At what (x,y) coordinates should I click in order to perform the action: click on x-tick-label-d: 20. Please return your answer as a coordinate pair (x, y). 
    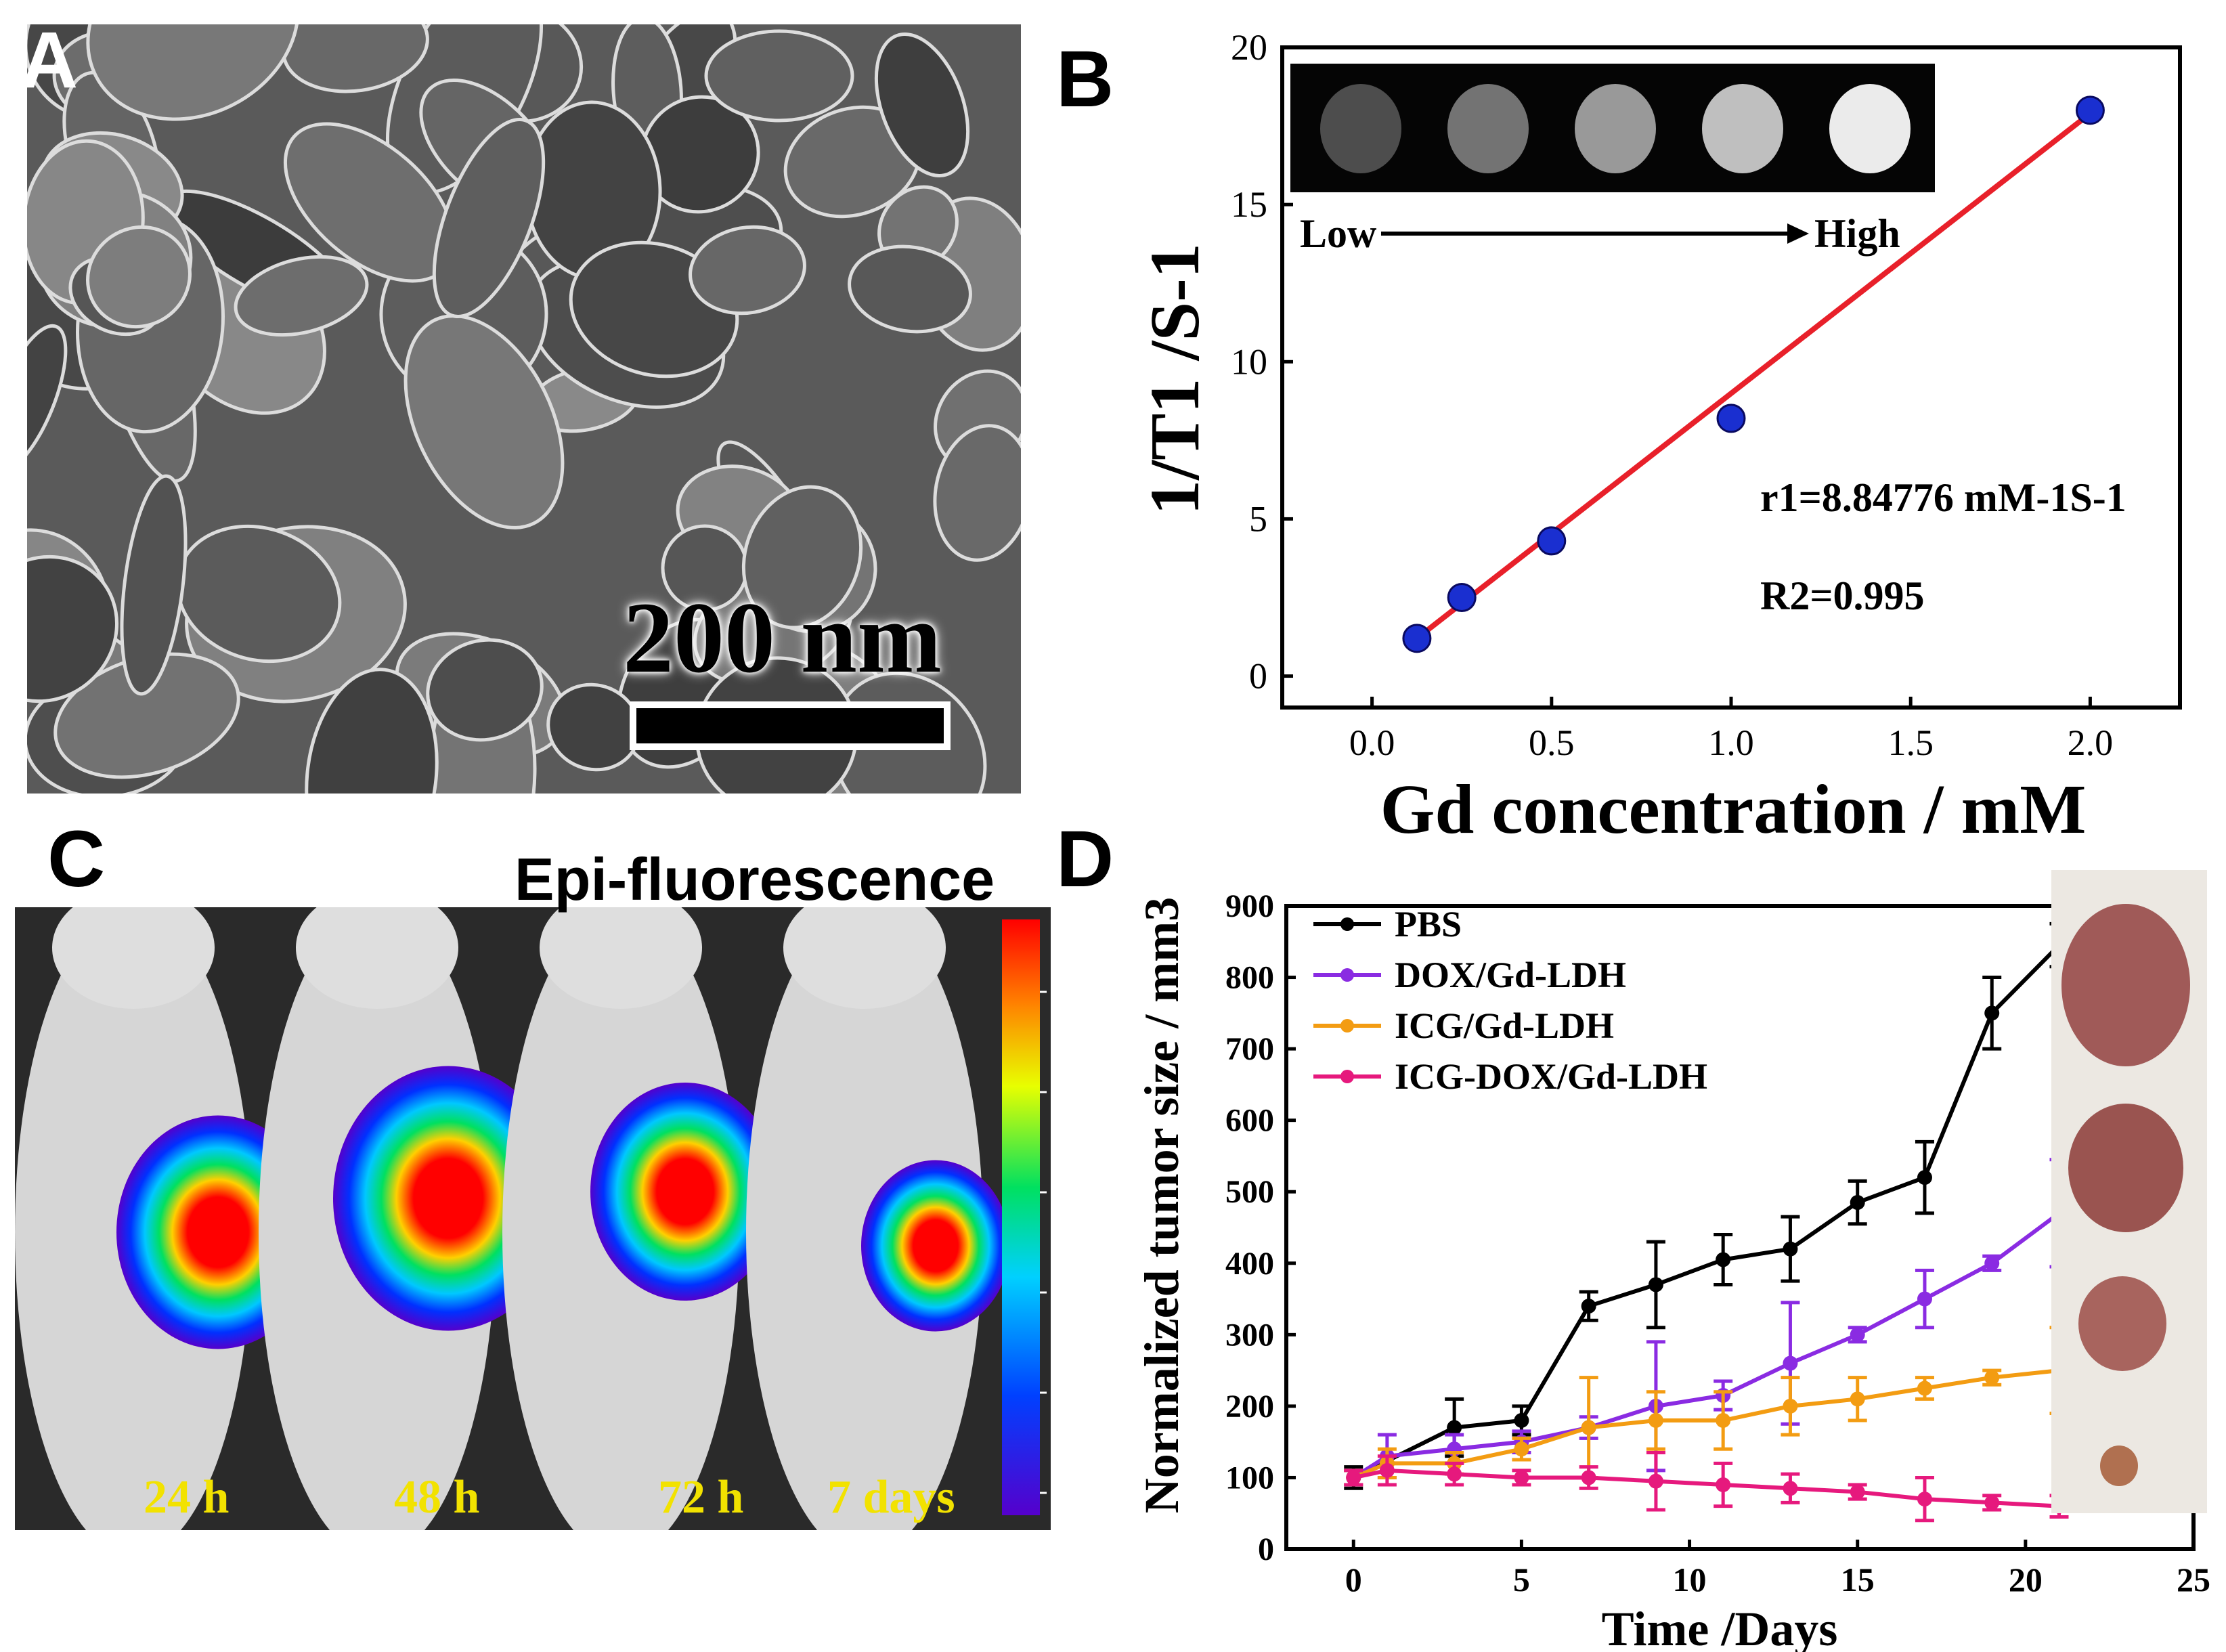
    Looking at the image, I should click on (2026, 1580).